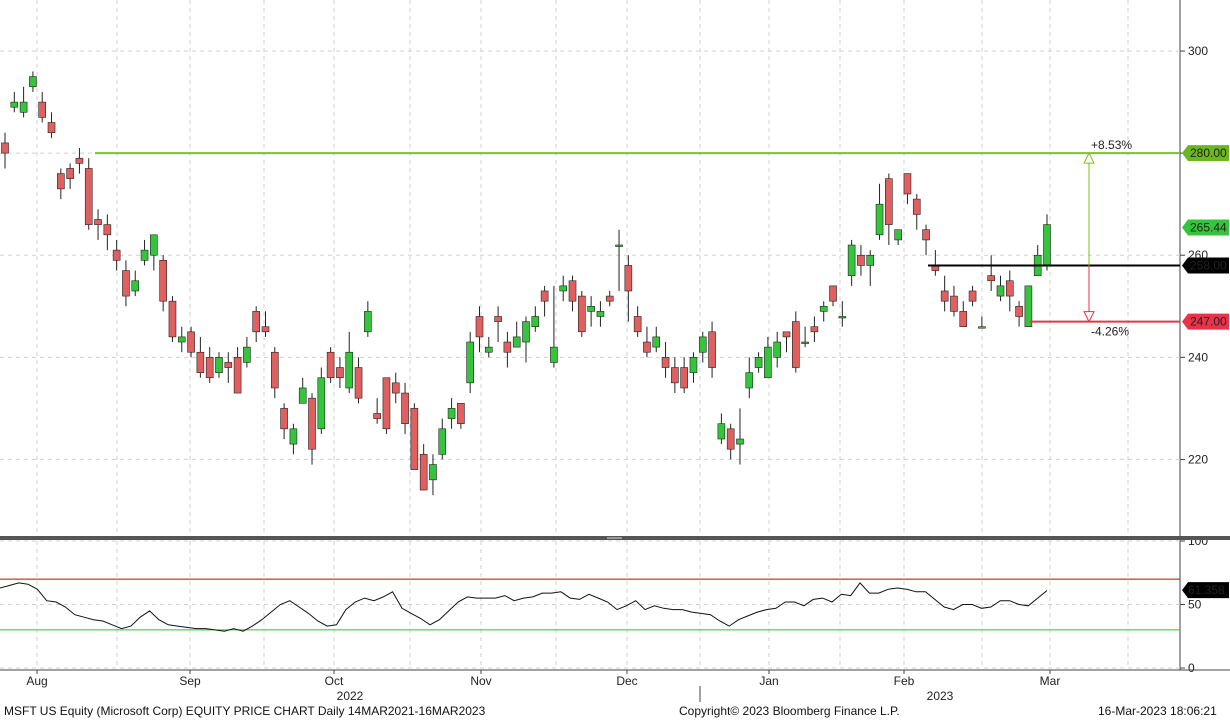 The image size is (1230, 722). I want to click on last-price-tag, so click(1205, 227).